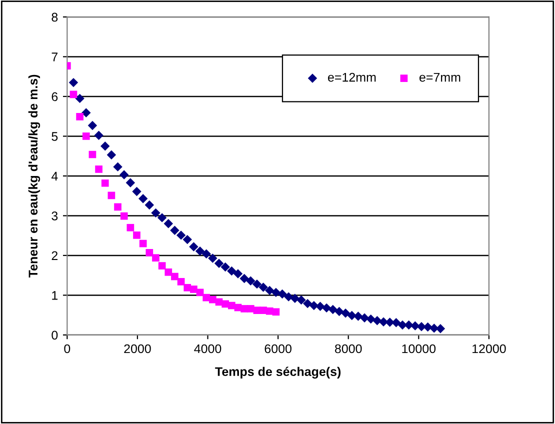  Describe the element at coordinates (278, 349) in the screenshot. I see `x-tick-label: 6000` at that location.